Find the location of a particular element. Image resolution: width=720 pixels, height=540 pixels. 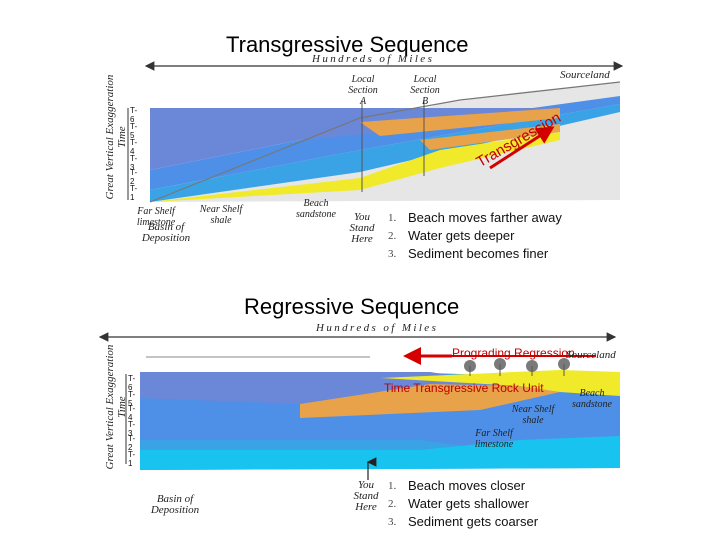

step-text: Water gets deeper is located at coordinates (461, 235).